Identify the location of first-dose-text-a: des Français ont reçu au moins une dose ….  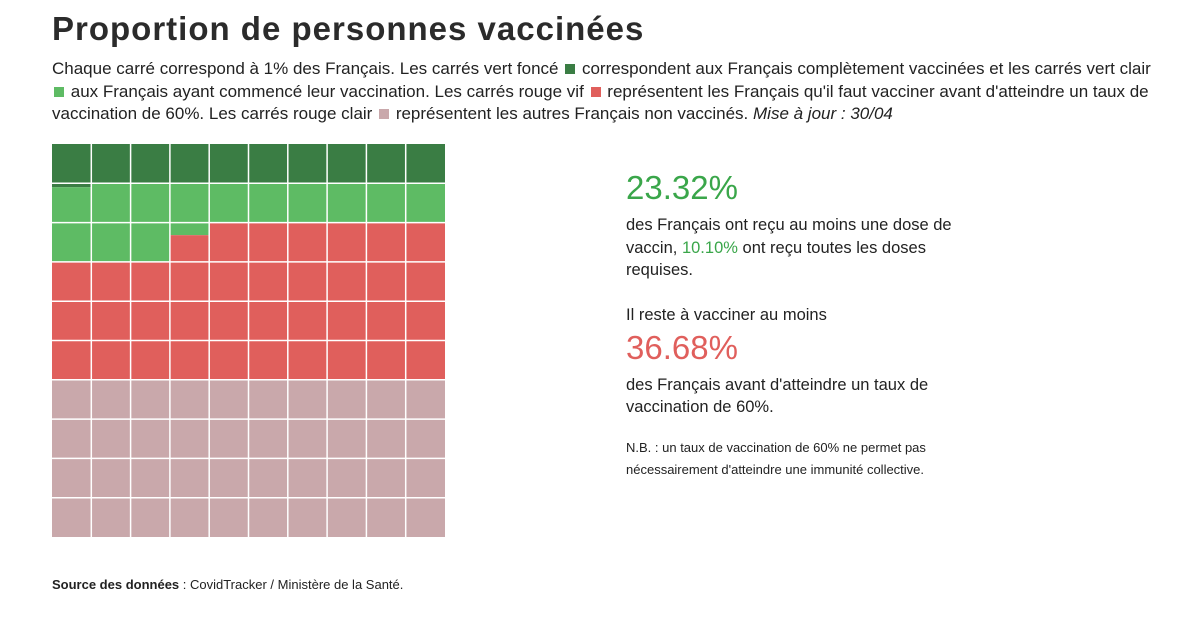
(789, 236).